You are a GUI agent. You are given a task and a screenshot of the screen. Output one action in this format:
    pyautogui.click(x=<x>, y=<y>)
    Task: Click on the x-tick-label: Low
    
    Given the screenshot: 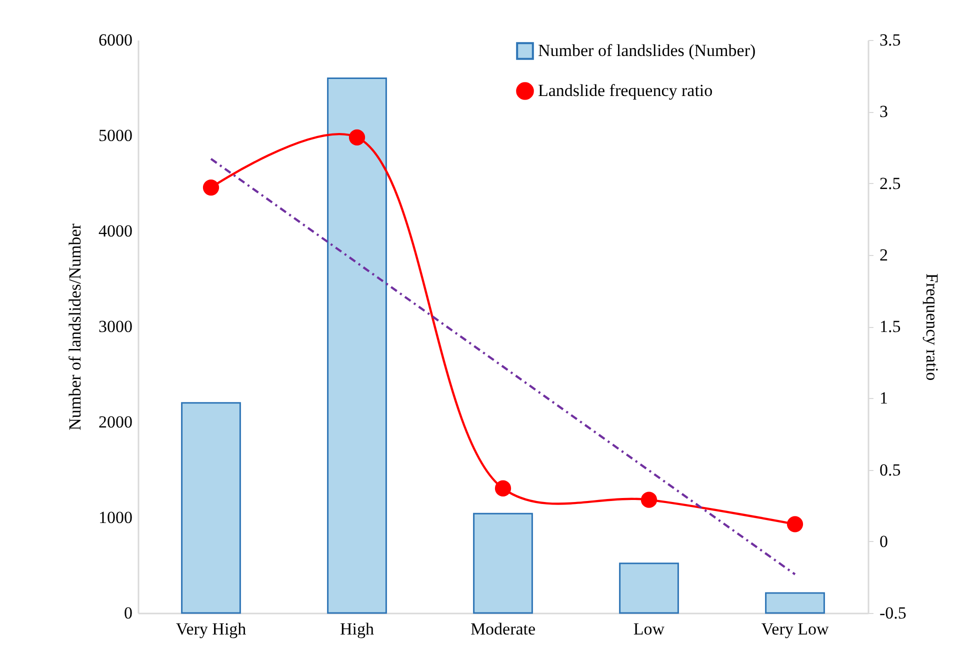 What is the action you would take?
    pyautogui.click(x=649, y=629)
    